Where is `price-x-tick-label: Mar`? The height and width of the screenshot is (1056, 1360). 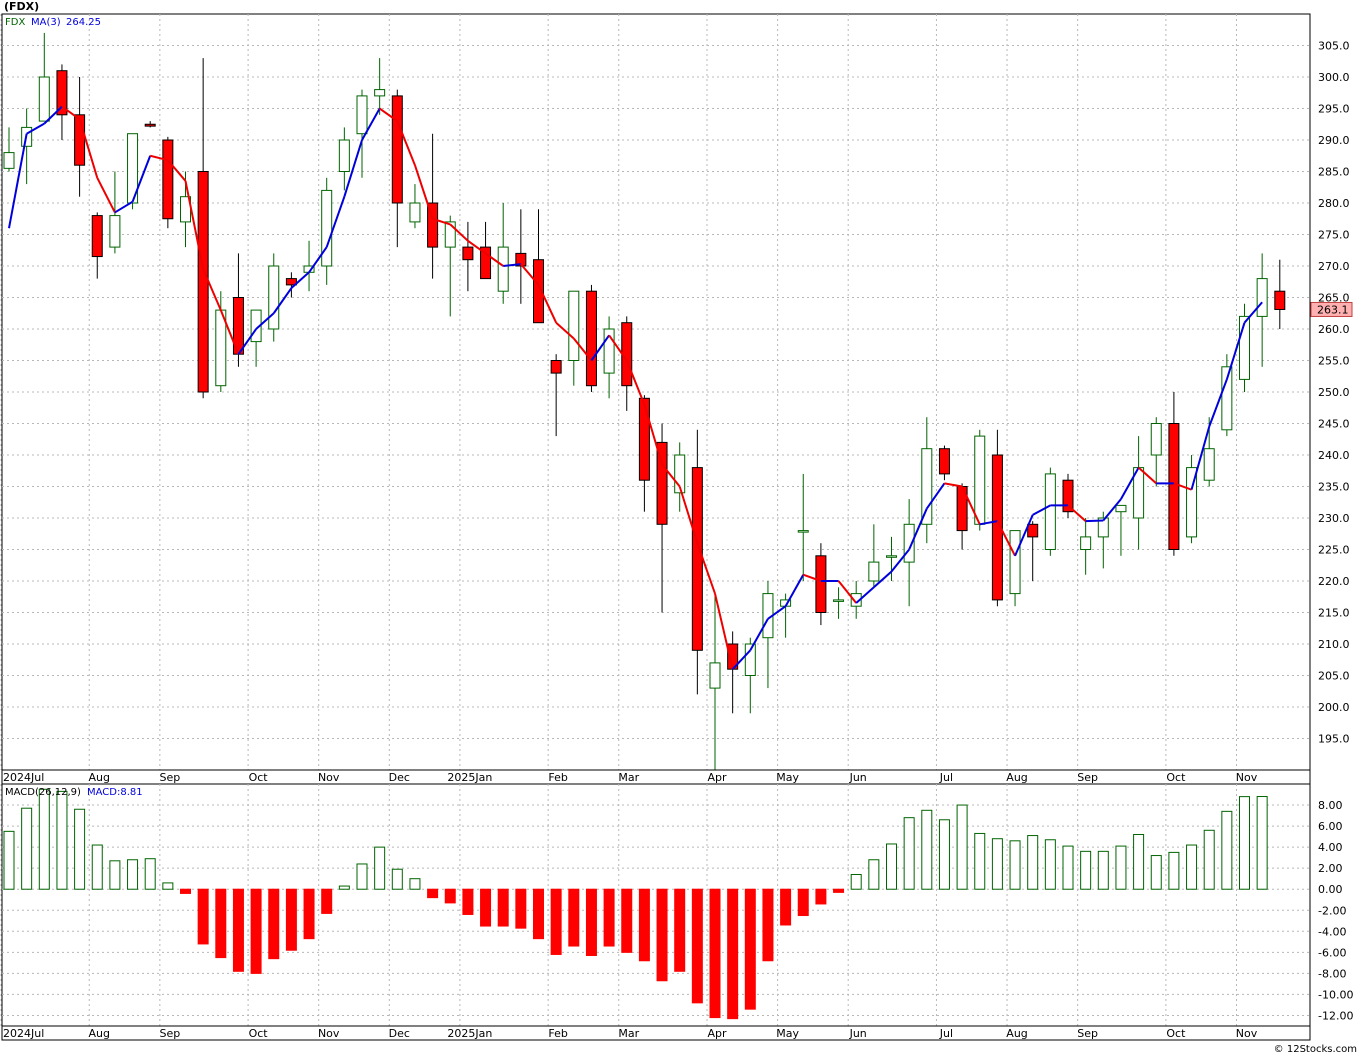 price-x-tick-label: Mar is located at coordinates (628, 777).